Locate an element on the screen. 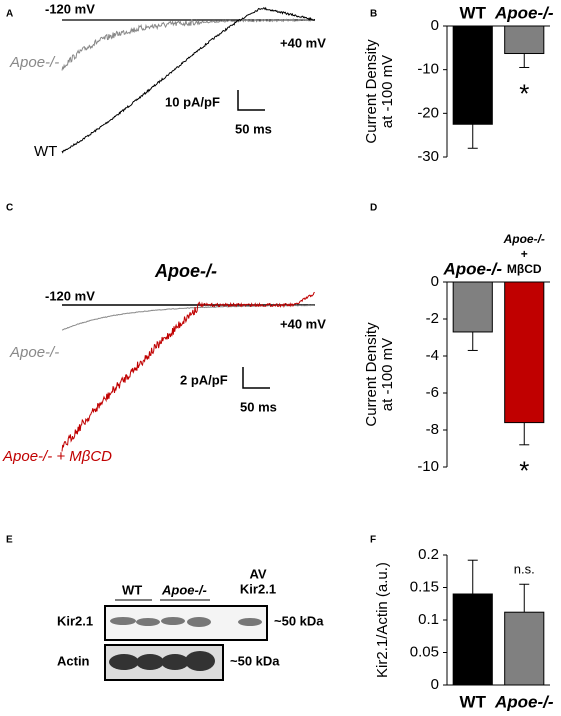 The width and height of the screenshot is (561, 716). blot-group: Kir2.1 is located at coordinates (258, 588).